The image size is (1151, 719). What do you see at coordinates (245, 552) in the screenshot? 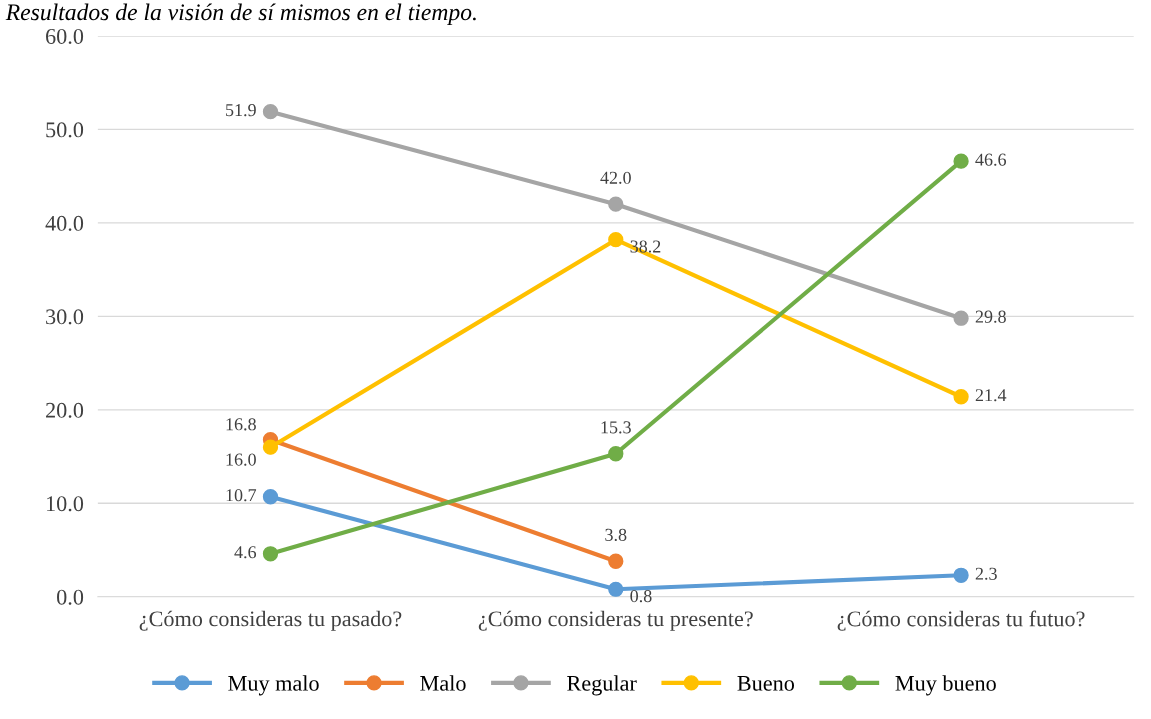
I see `data-label: 4.6` at bounding box center [245, 552].